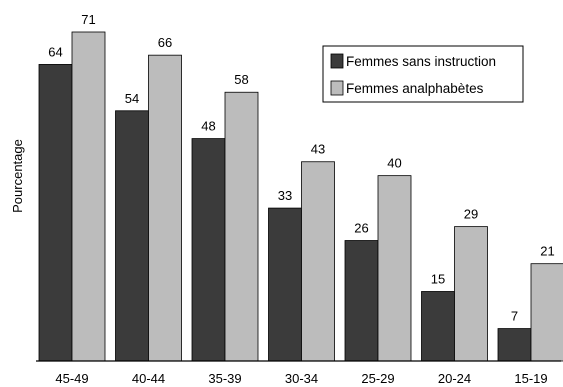  I want to click on data-label-analphabetes-20-24: 29, so click(471, 214).